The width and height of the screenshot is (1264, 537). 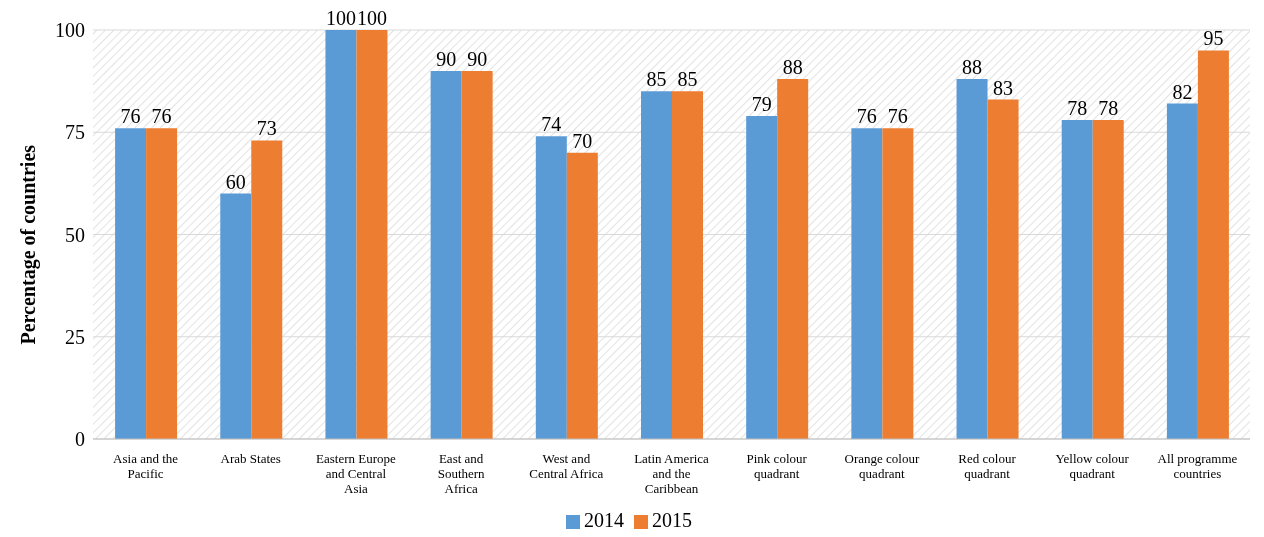 What do you see at coordinates (1197, 466) in the screenshot?
I see `x-tick-label: All programme countries` at bounding box center [1197, 466].